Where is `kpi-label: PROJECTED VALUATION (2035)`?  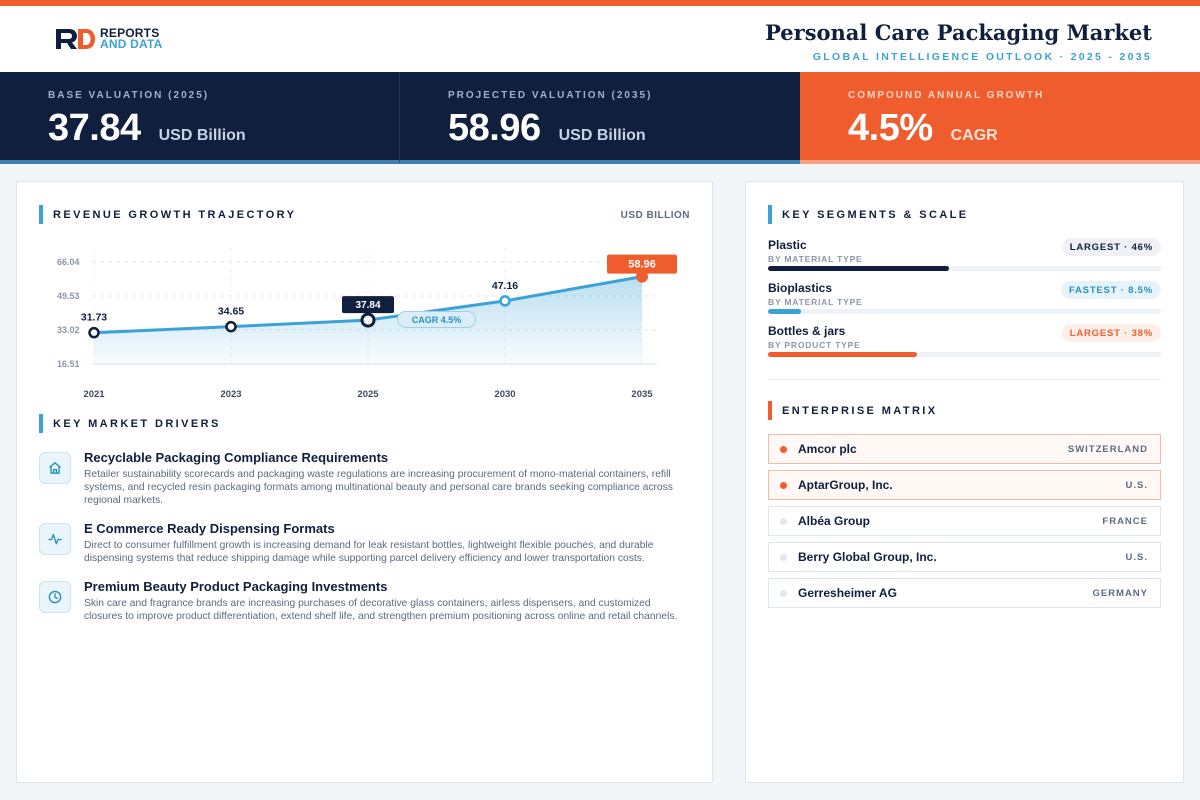 kpi-label: PROJECTED VALUATION (2035) is located at coordinates (550, 95).